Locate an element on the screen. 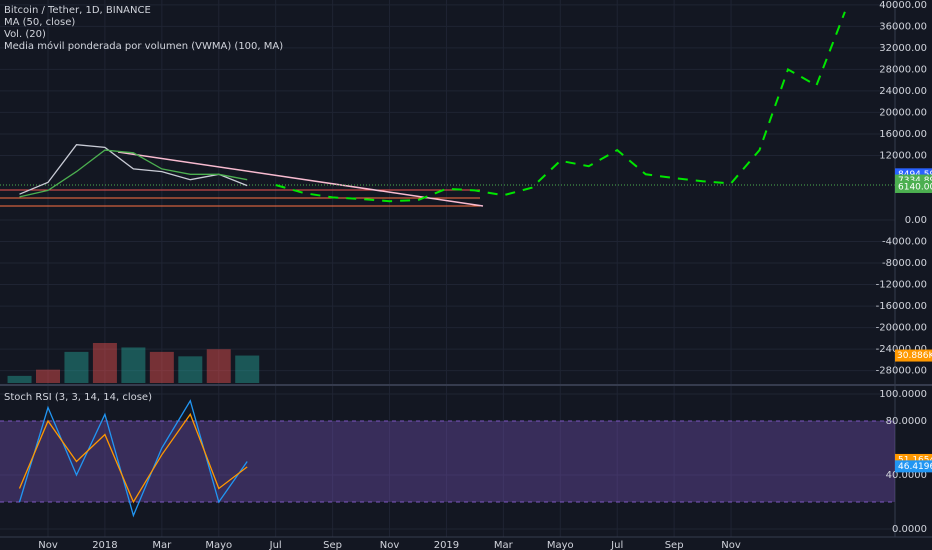  y-tick-label: -4000.00 is located at coordinates (904, 242).